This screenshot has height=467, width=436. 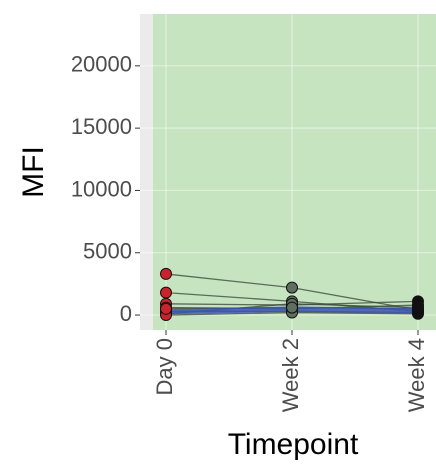 I want to click on y-tick-label: 10000, so click(x=101, y=188).